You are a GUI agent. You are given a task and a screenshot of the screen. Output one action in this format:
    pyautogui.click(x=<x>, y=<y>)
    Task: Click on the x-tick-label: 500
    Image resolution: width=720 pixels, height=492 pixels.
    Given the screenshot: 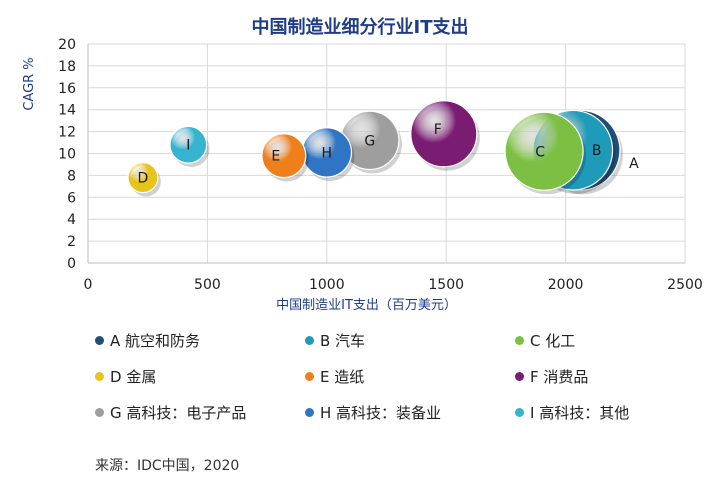 What is the action you would take?
    pyautogui.click(x=207, y=285)
    